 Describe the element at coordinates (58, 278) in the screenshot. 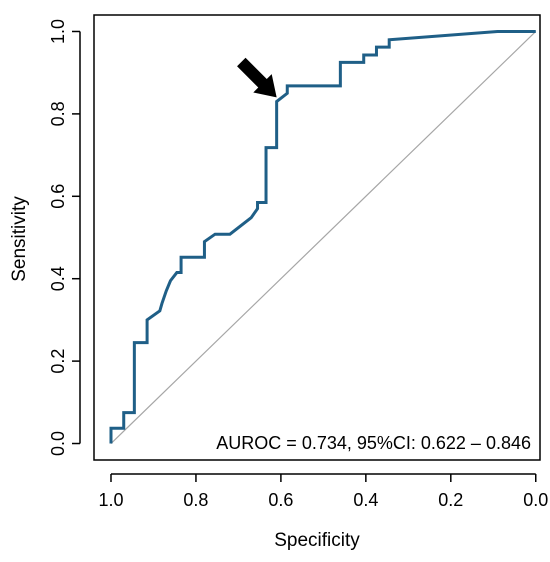

I see `y-tick-label: 0.4` at that location.